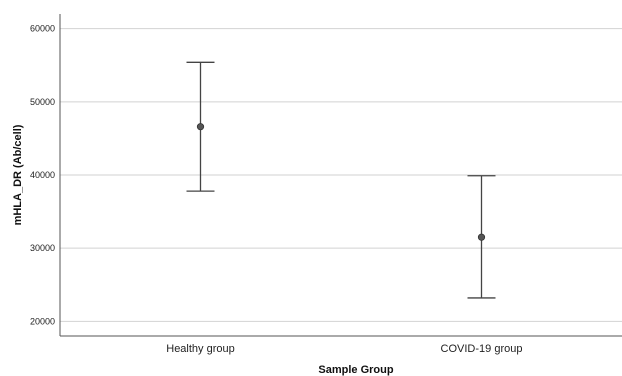  Describe the element at coordinates (344, 349) in the screenshot. I see `x-category-labels: Healthy group COVID-19 group` at that location.